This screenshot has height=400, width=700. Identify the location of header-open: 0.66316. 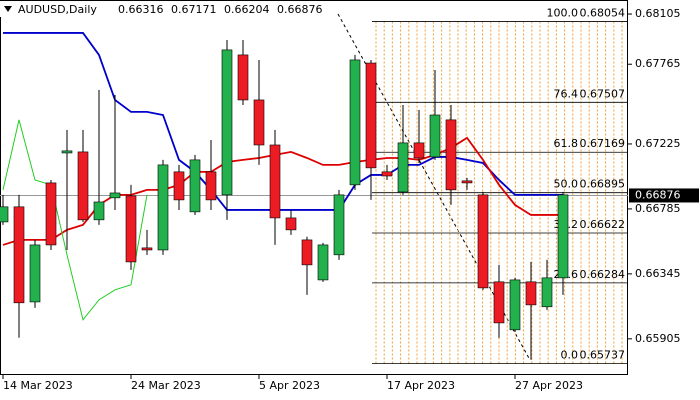
(141, 9).